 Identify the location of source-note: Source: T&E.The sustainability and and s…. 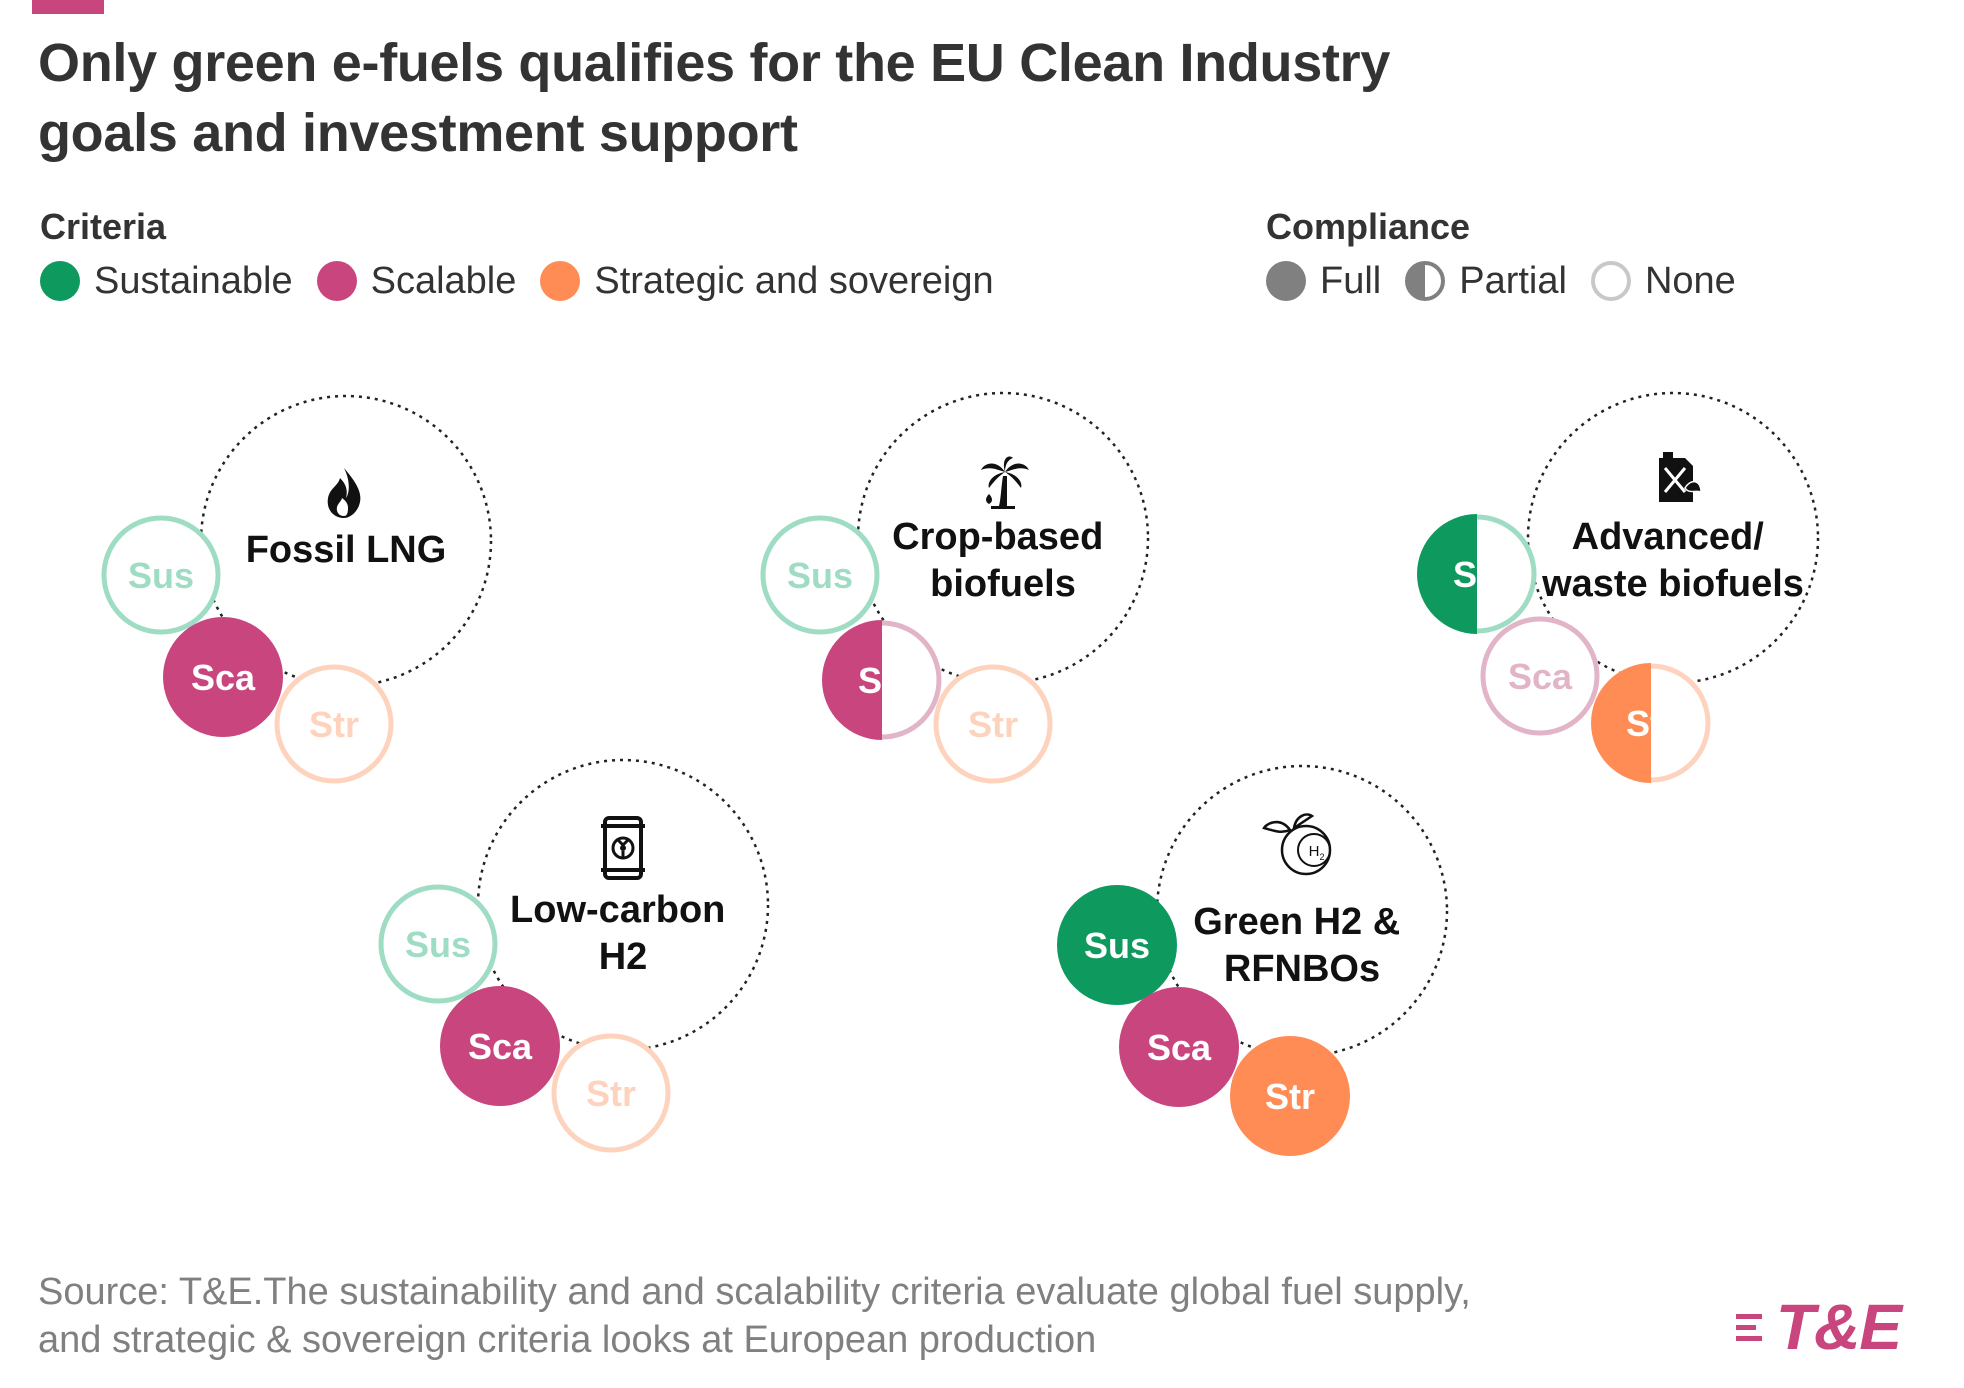
(818, 1316).